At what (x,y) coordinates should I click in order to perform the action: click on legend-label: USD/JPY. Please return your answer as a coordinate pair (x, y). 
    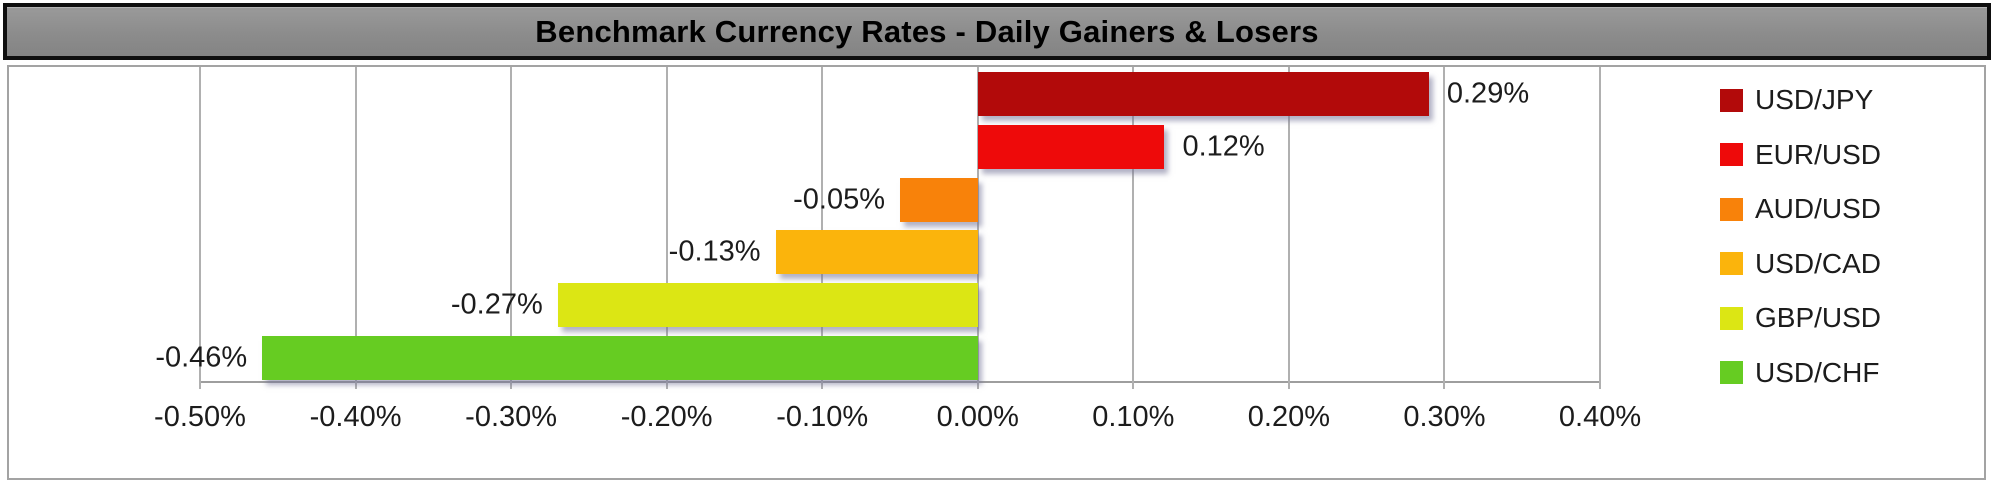
    Looking at the image, I should click on (1814, 100).